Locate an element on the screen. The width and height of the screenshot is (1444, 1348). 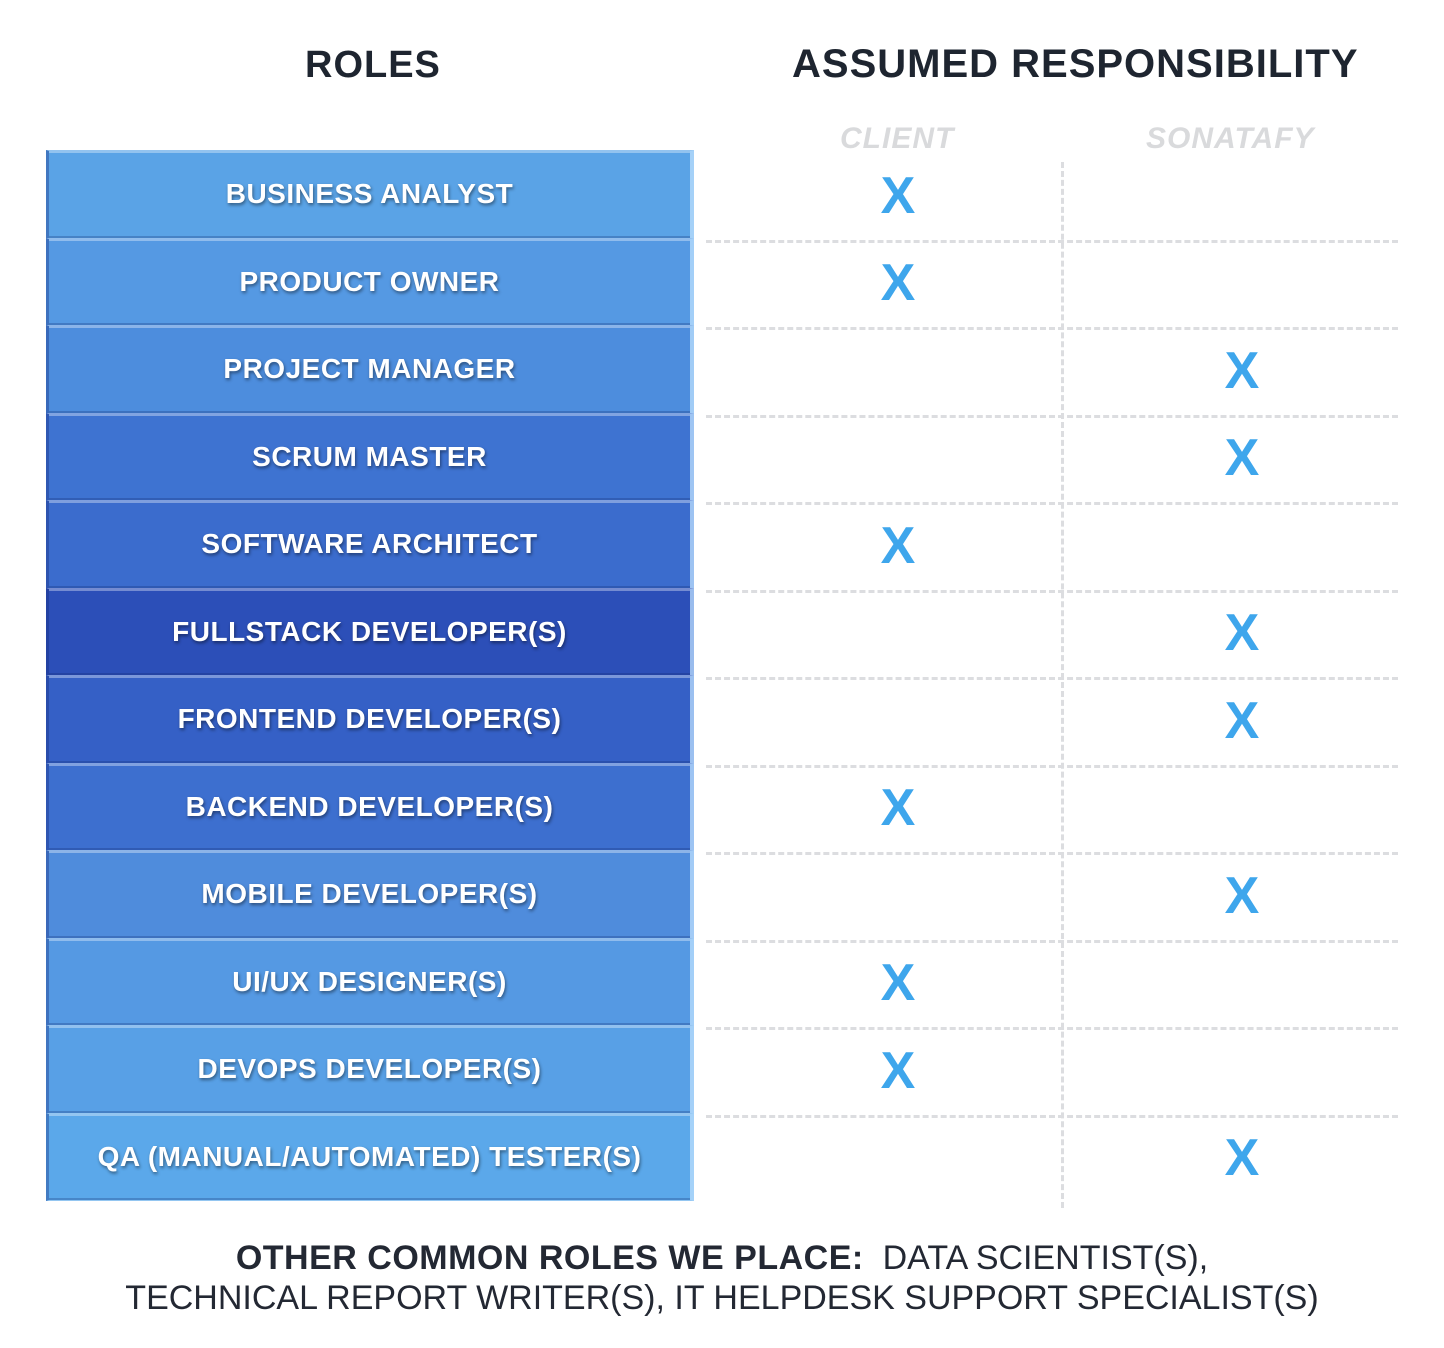
assumed-responsibility-heading: ASSUMED RESPONSIBILITY is located at coordinates (1075, 64).